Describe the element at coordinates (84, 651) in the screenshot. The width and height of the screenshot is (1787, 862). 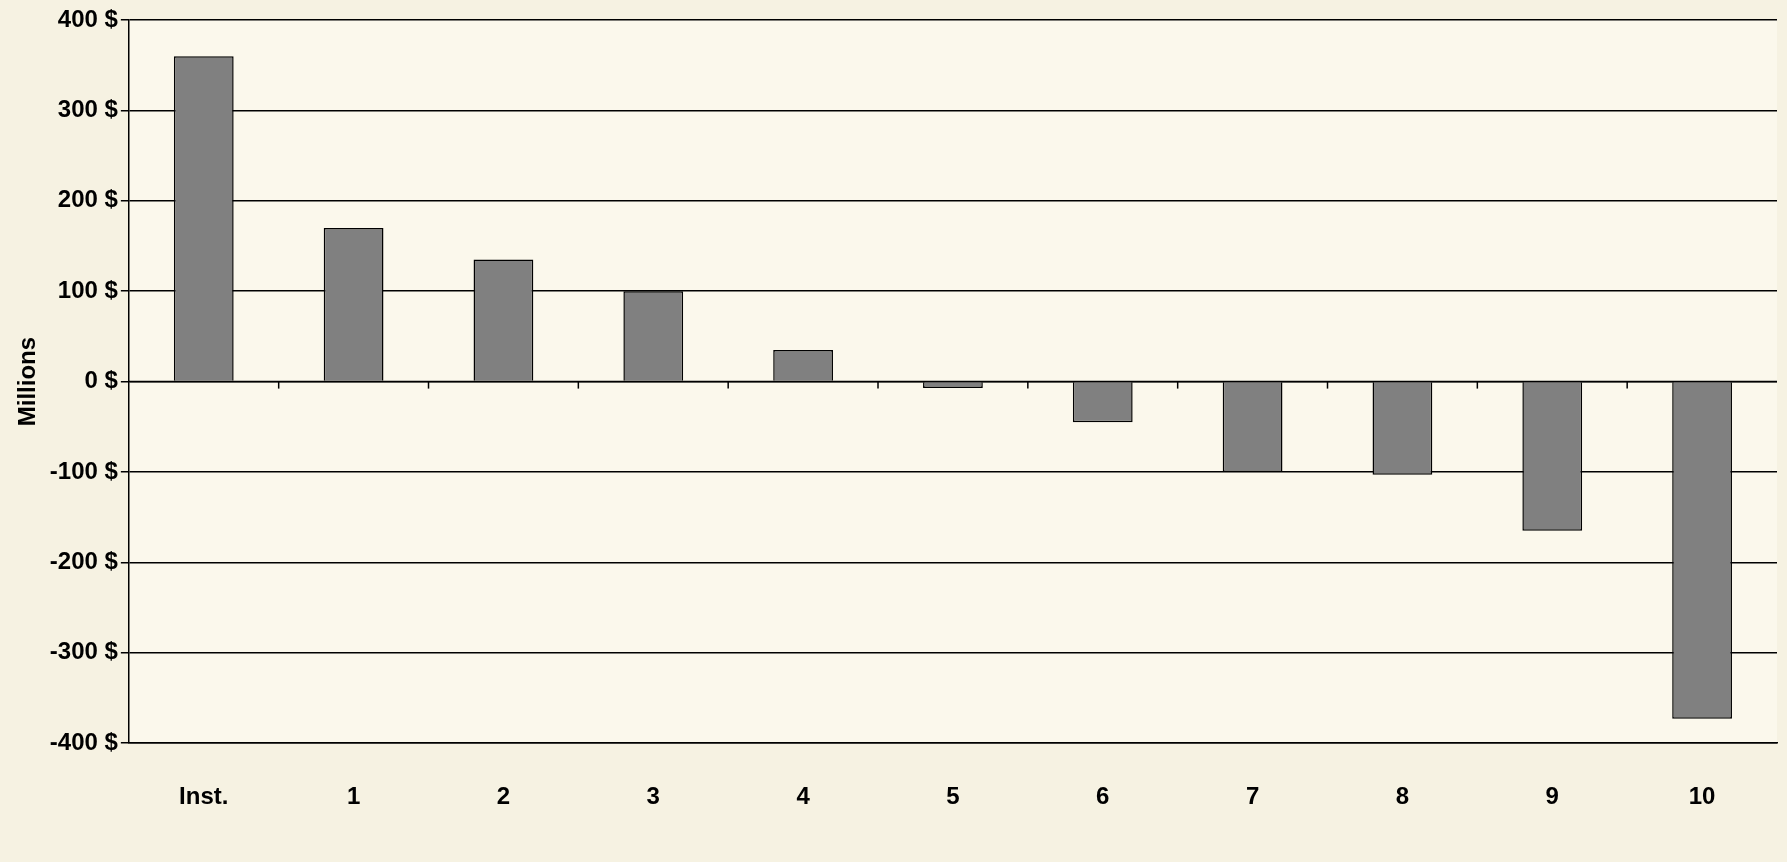
I see `y-tick-label: -300 $` at that location.